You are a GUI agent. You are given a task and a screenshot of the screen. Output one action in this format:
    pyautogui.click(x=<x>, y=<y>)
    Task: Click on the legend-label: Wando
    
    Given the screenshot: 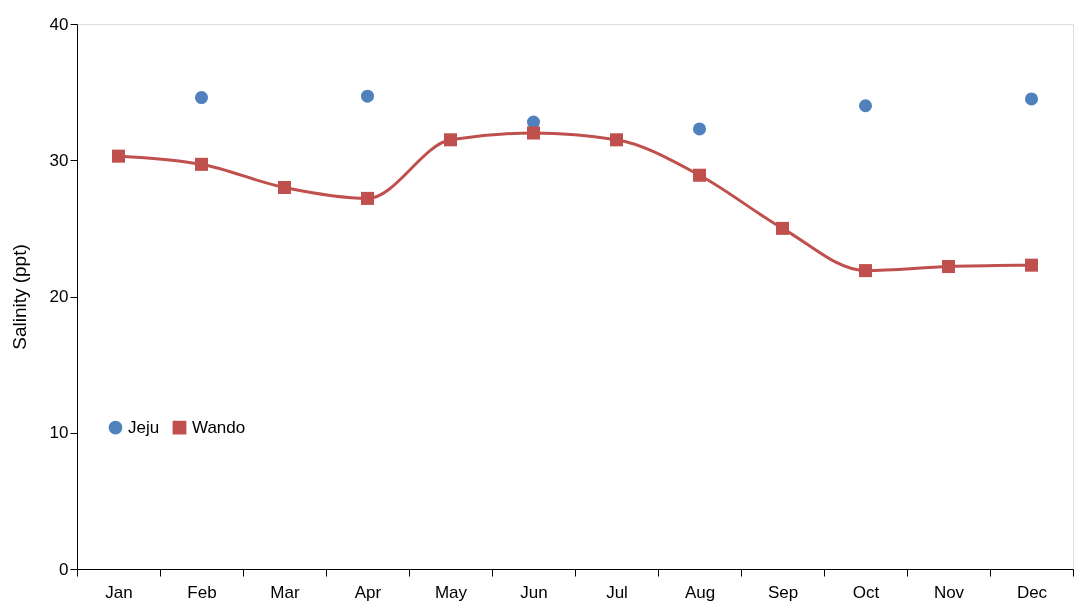 What is the action you would take?
    pyautogui.click(x=219, y=427)
    